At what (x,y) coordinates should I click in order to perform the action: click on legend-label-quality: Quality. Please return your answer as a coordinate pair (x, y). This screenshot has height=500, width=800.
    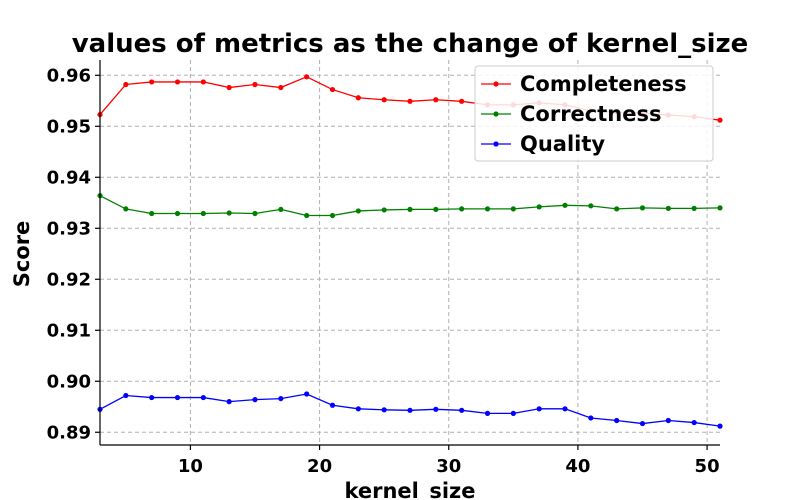
    Looking at the image, I should click on (562, 144).